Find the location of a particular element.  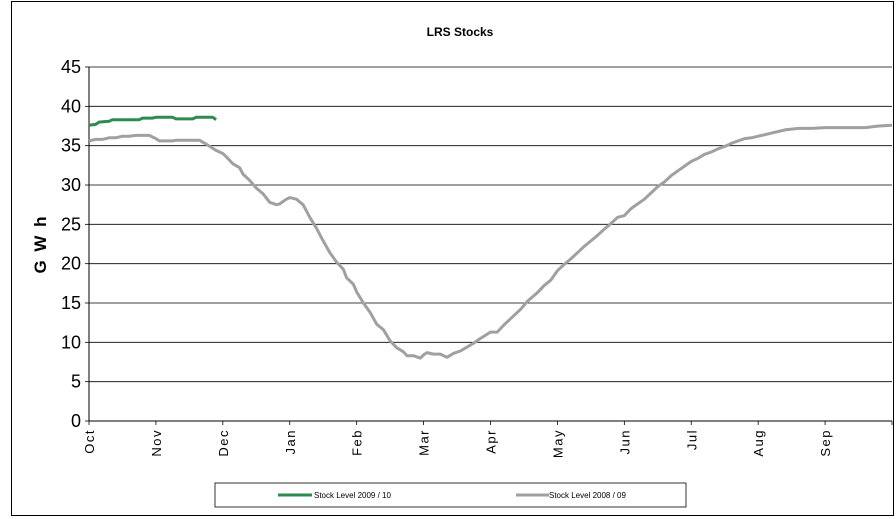

x-tick-label-jan: Jan is located at coordinates (290, 441).